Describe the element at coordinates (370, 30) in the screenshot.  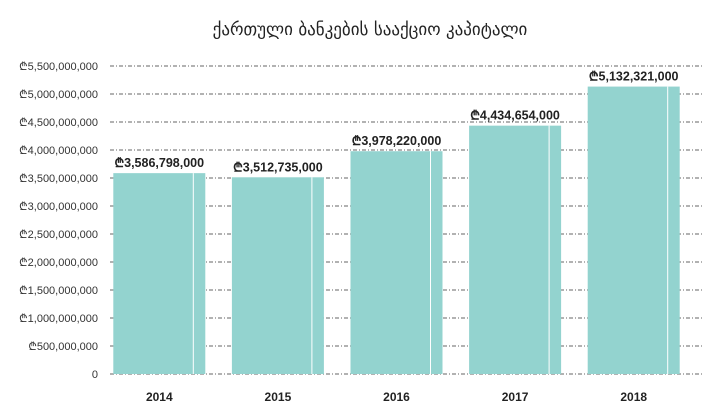
I see `chart-title: ქართული ბანკების სააქციო კაპიტალი` at that location.